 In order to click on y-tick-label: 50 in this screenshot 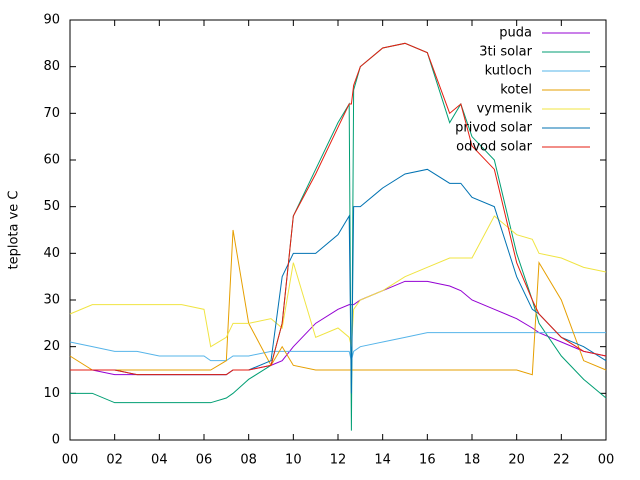, I will do `click(51, 206)`.